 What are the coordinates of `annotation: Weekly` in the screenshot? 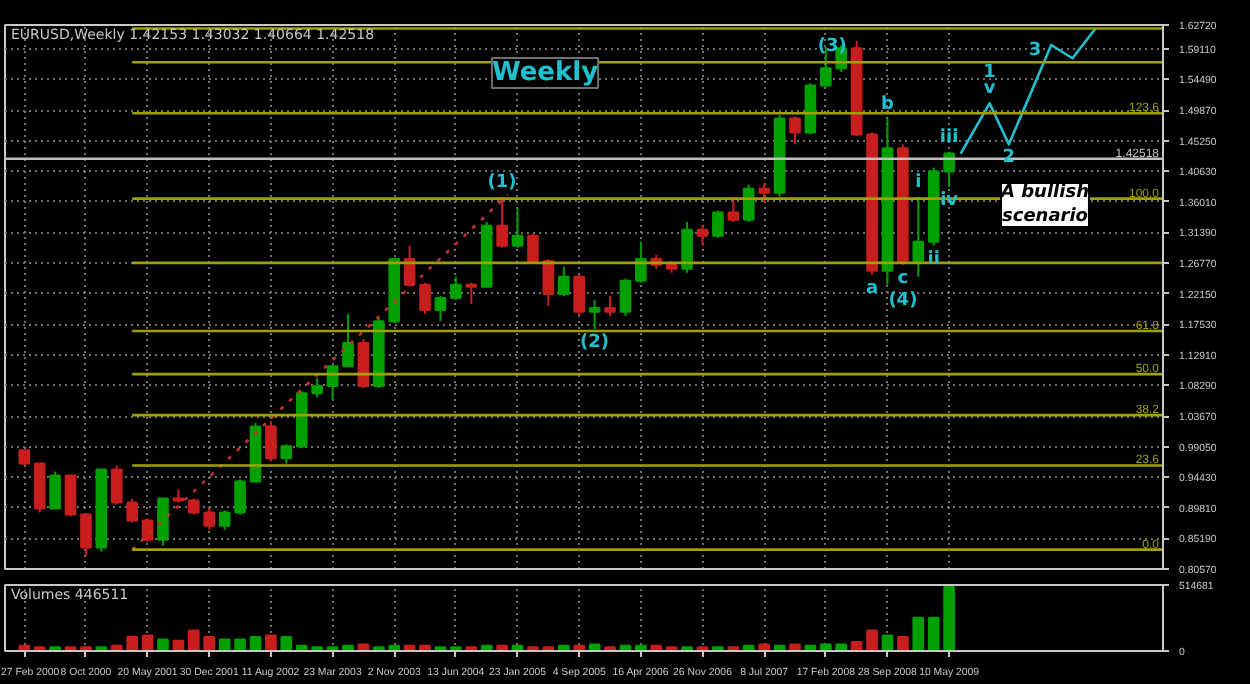 It's located at (545, 73).